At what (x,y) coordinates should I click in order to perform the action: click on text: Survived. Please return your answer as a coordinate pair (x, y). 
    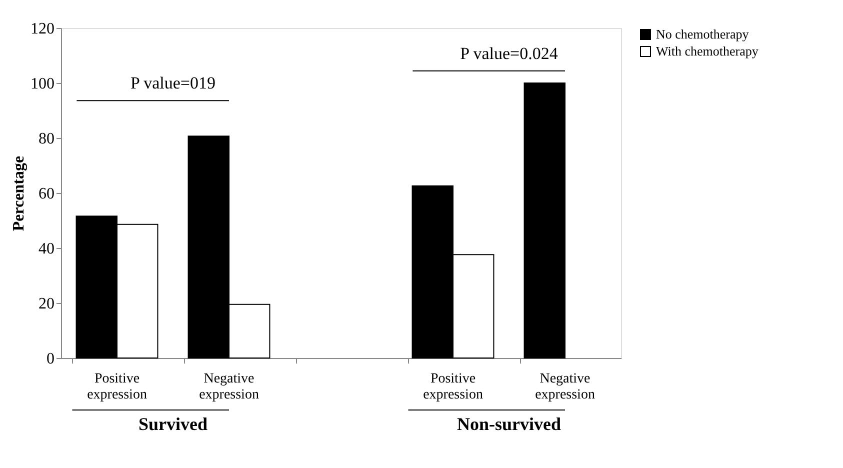
    Looking at the image, I should click on (173, 424).